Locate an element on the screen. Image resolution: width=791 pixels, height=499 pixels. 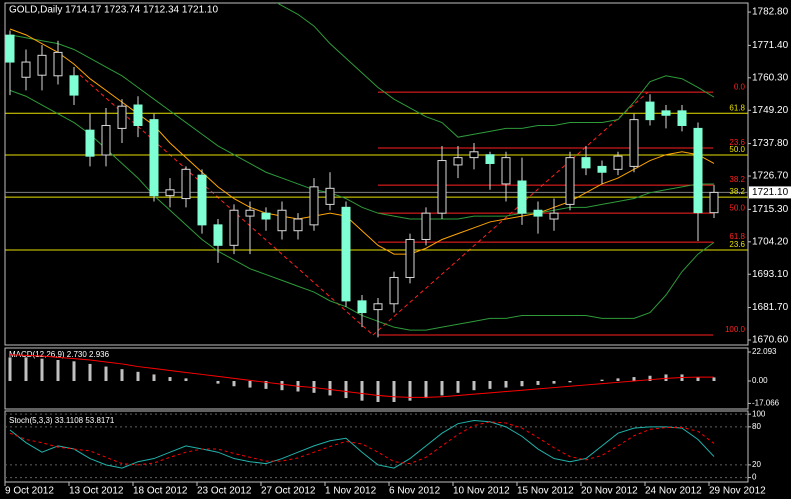
y-tick-label: 1715.30 is located at coordinates (770, 209).